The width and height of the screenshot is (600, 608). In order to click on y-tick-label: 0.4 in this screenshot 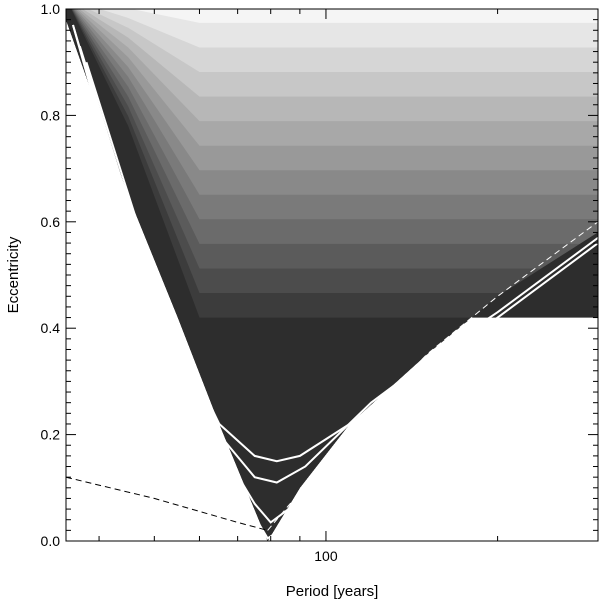, I will do `click(51, 328)`.